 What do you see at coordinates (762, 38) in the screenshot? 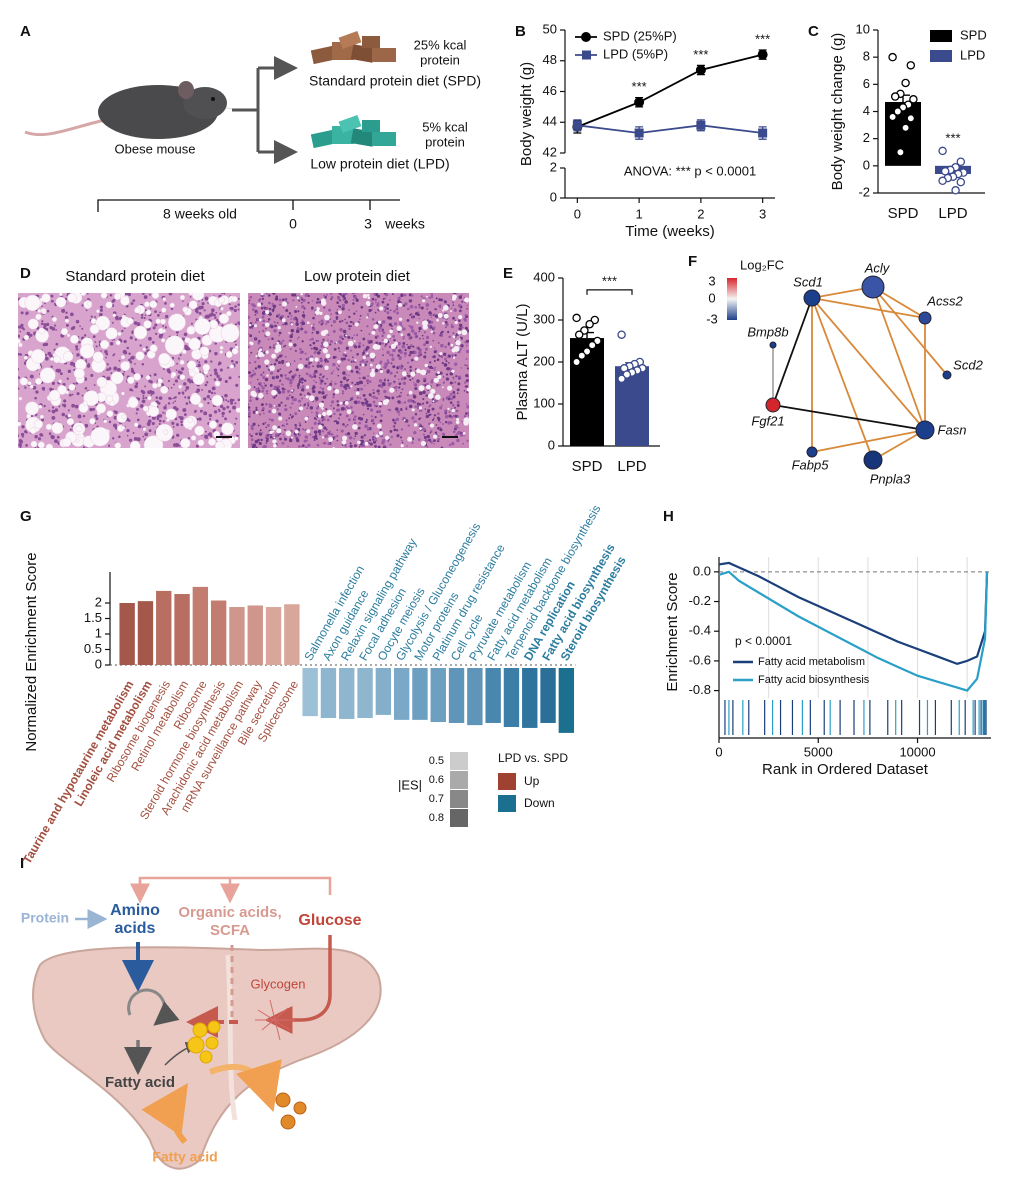
I see `significance: ***` at bounding box center [762, 38].